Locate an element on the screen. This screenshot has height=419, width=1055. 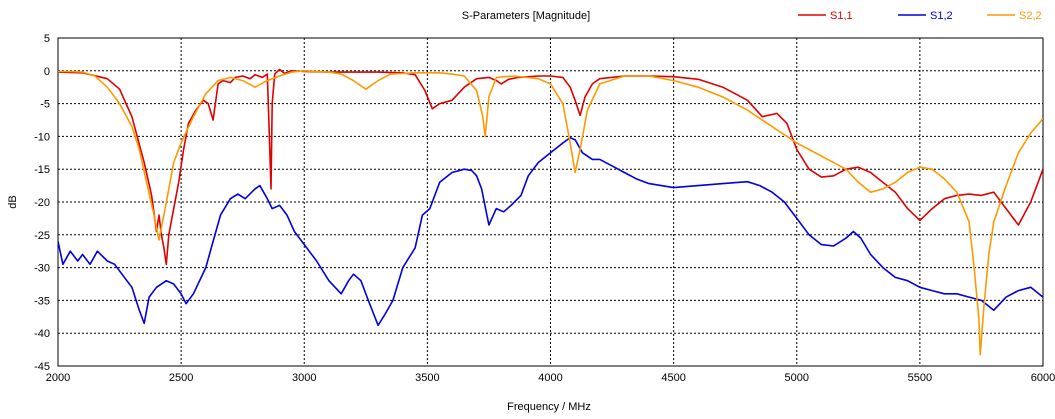
y-tick-label: -30 is located at coordinates (42, 269).